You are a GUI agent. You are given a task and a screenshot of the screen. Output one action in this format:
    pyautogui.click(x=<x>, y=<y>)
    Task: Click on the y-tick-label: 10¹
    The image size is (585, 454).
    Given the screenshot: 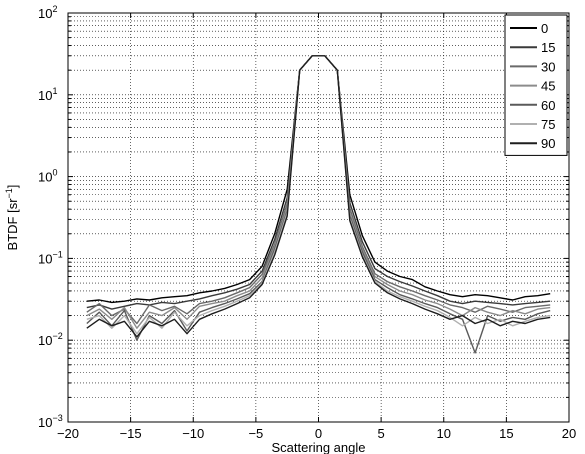 What is the action you would take?
    pyautogui.click(x=47, y=94)
    